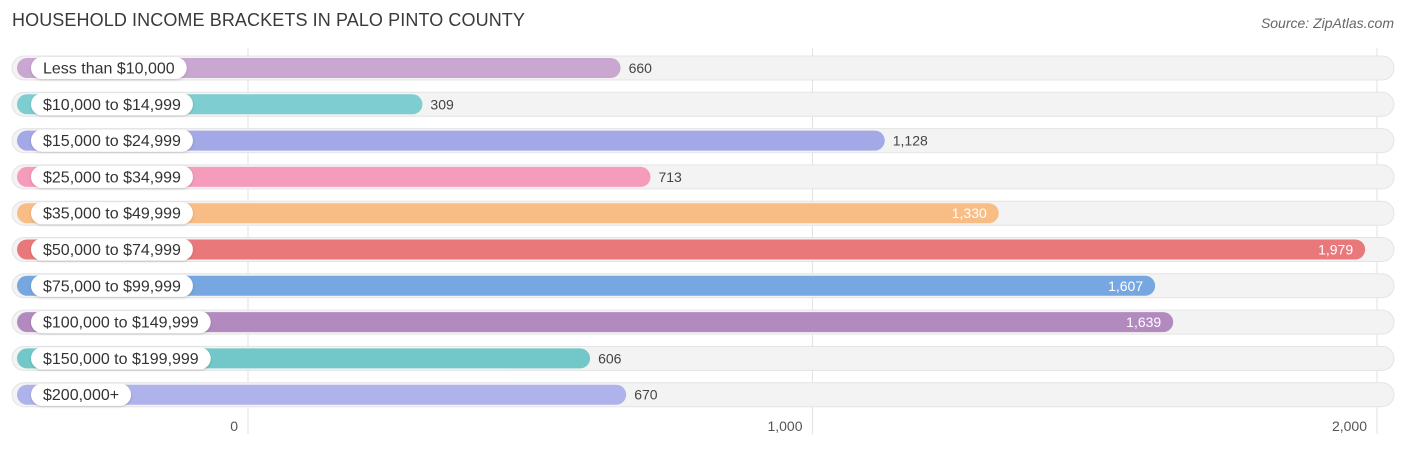  I want to click on bar-row: $15,000 to $24,999 1,128, so click(703, 141).